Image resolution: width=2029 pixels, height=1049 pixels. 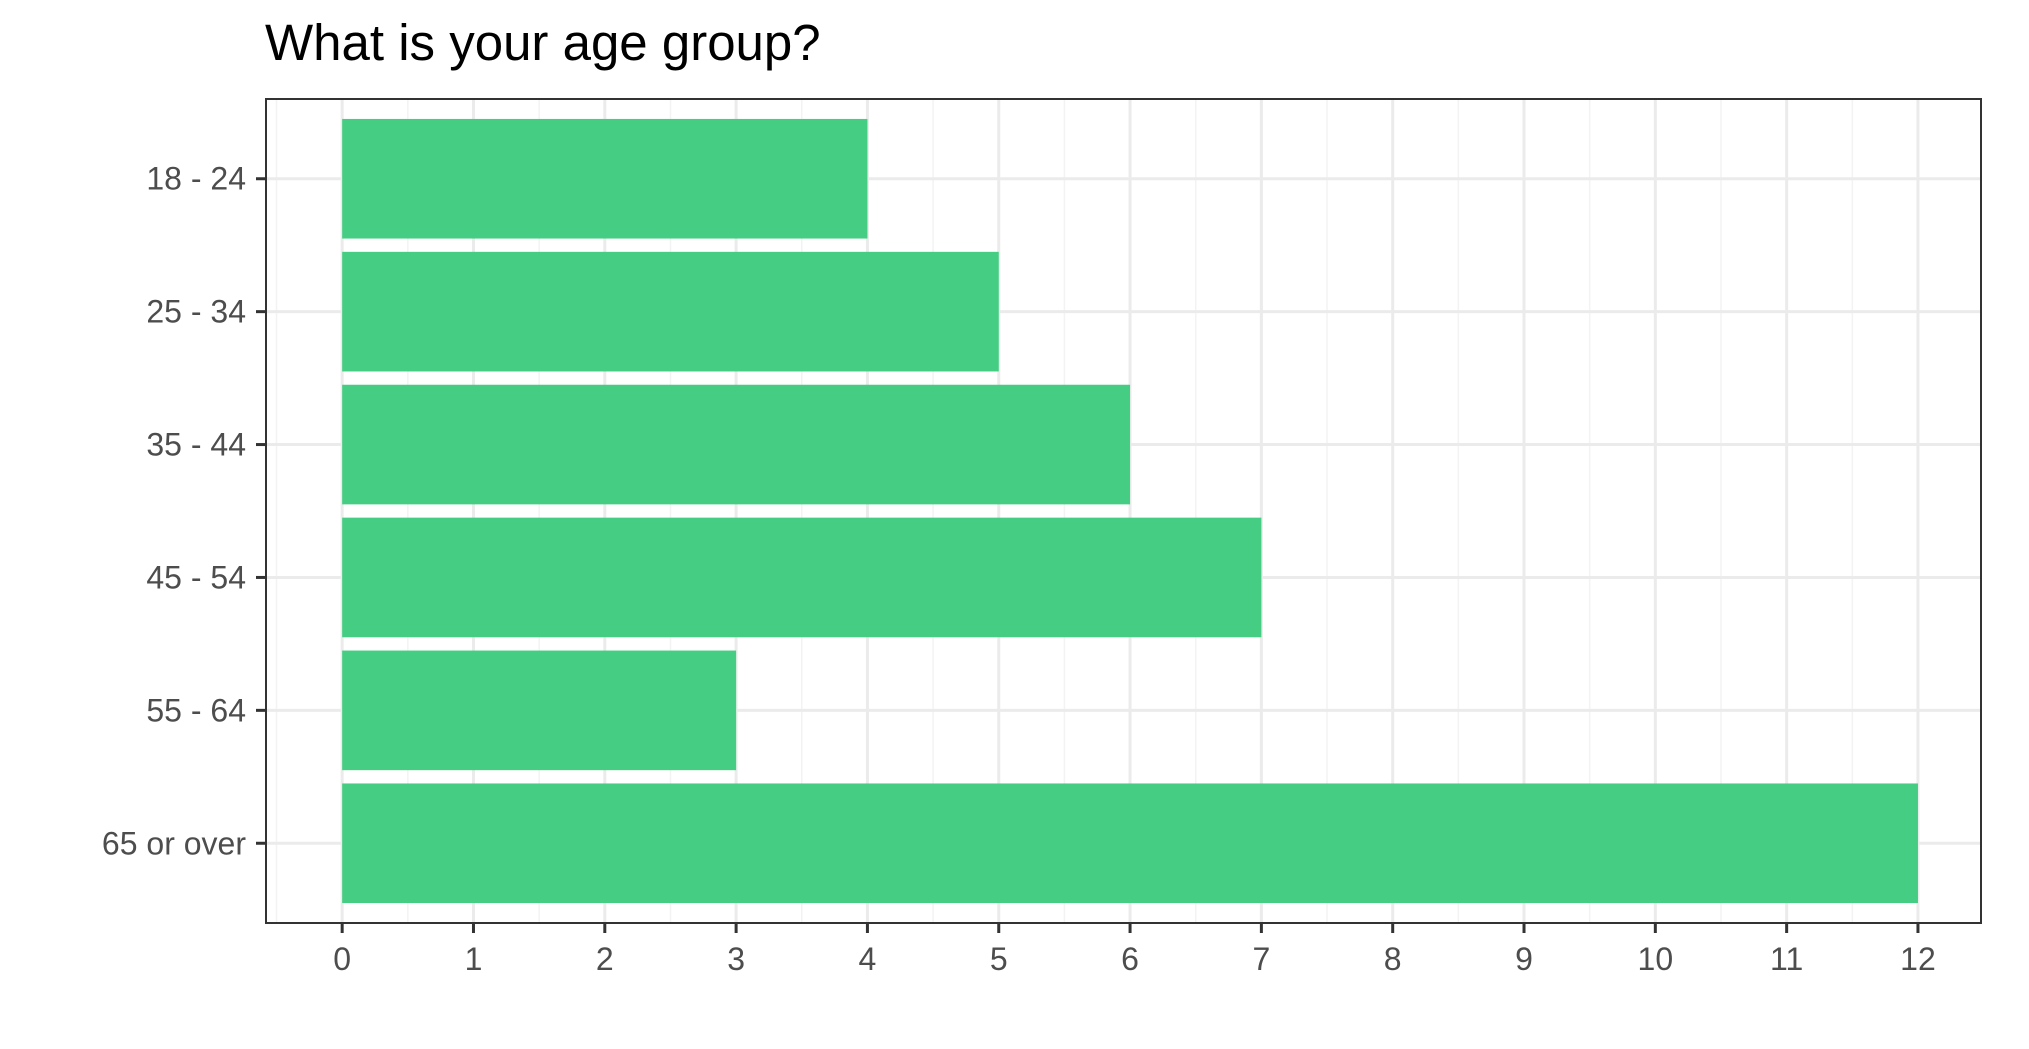 What do you see at coordinates (474, 959) in the screenshot?
I see `x-tick-label: 1` at bounding box center [474, 959].